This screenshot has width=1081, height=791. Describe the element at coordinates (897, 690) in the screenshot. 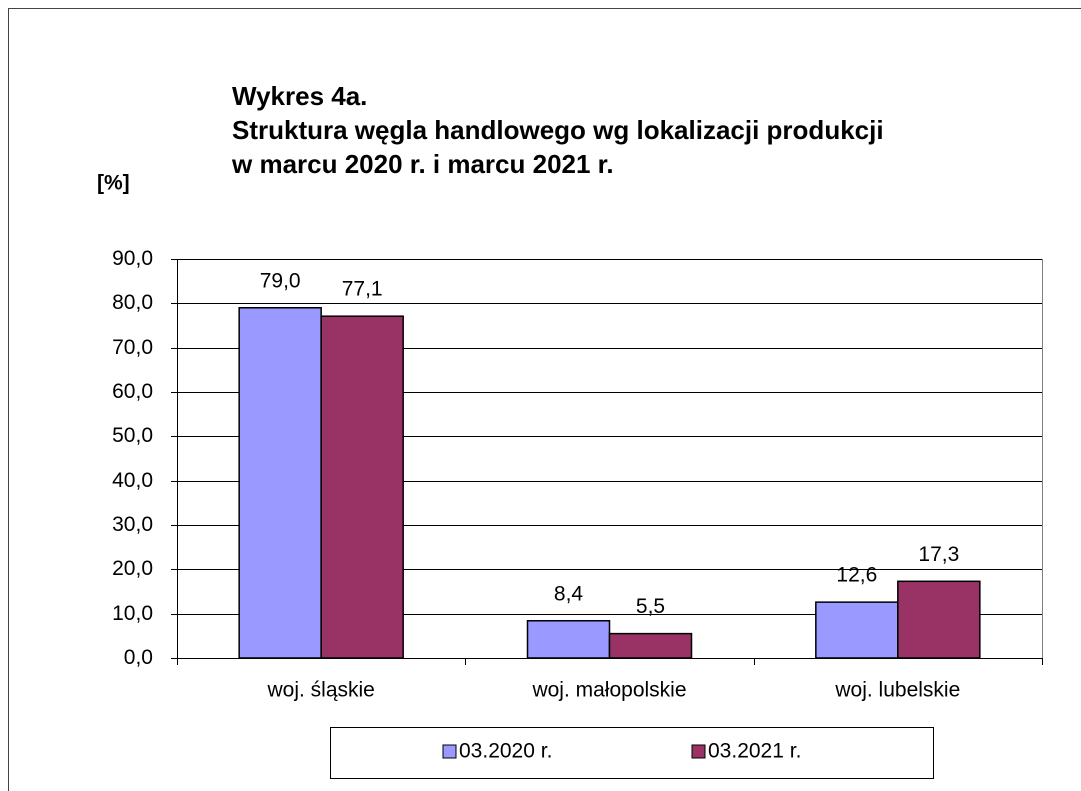

I see `x-tick-label: woj. lubelskie` at that location.